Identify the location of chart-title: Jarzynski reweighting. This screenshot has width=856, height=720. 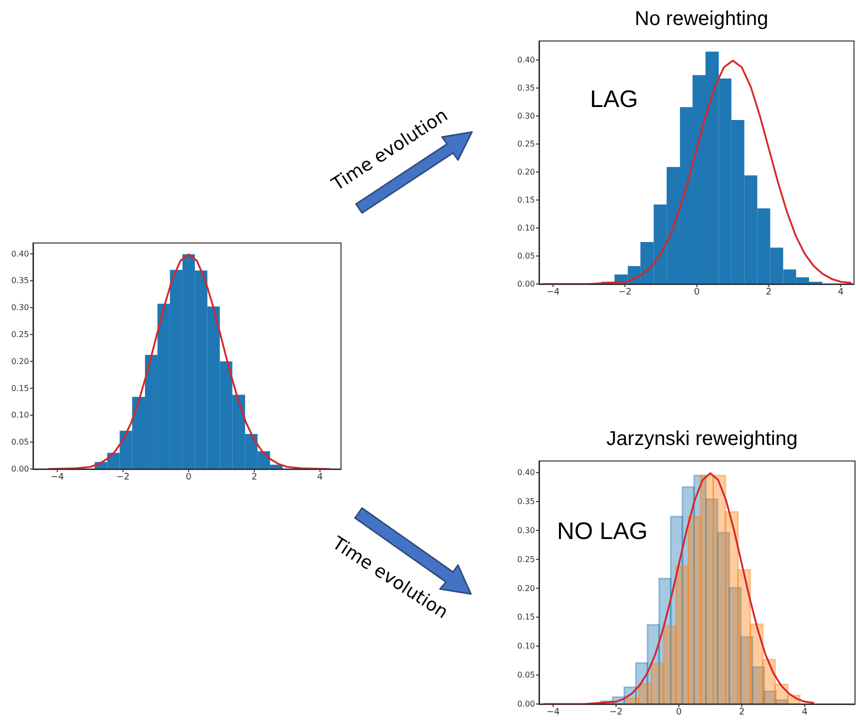
(702, 439).